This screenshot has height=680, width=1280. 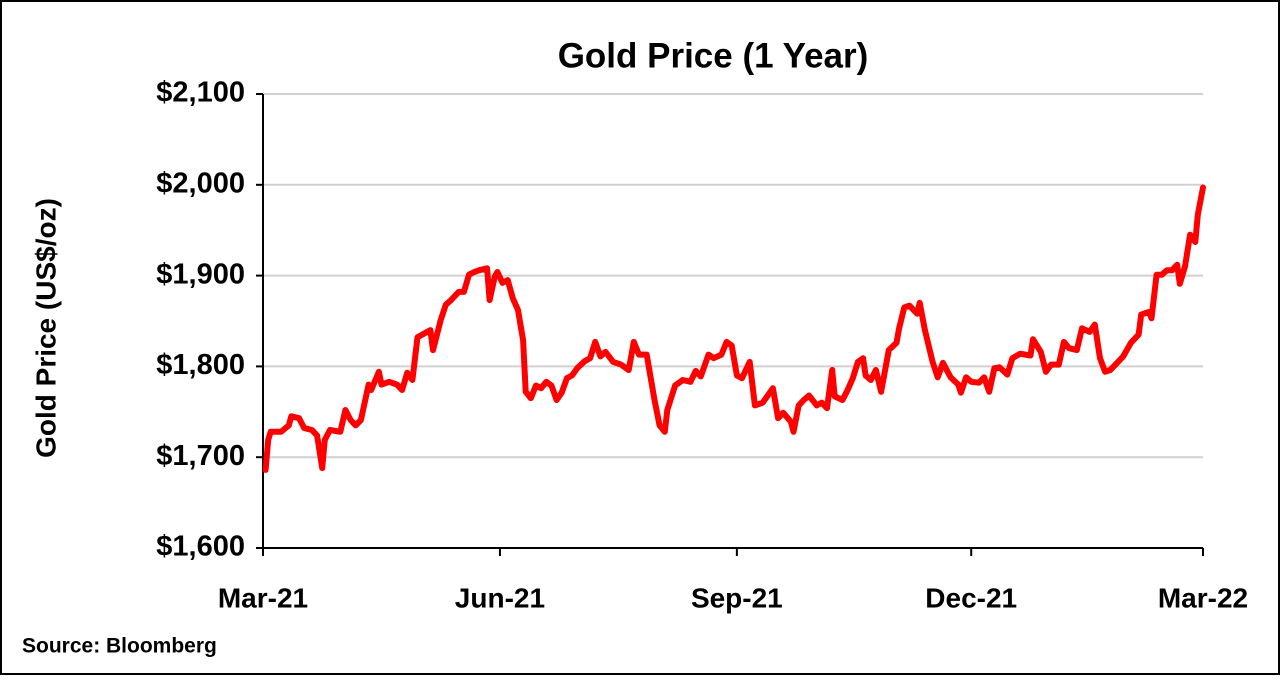 I want to click on y-tick-label: $1,900, so click(x=200, y=274).